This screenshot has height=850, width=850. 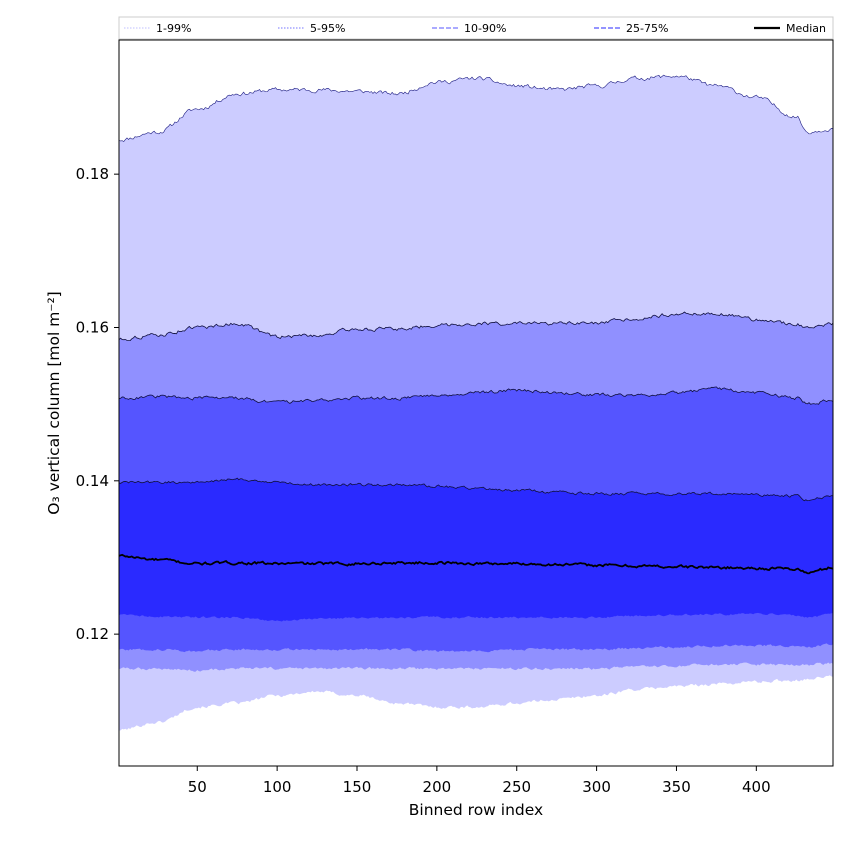 I want to click on y-axis: 0.12 0.14 0.16 0.18, so click(x=97, y=404).